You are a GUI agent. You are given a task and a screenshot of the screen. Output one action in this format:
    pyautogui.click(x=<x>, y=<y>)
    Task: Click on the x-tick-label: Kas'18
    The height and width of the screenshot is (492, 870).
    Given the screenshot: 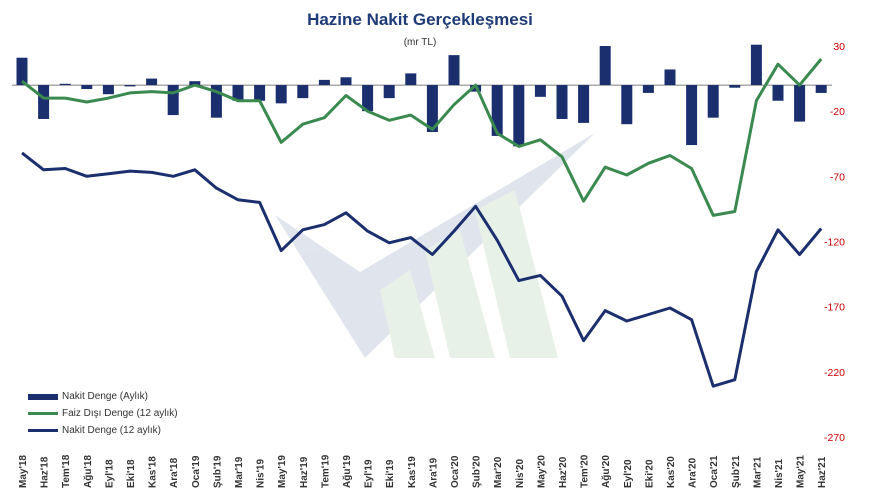 What is the action you would take?
    pyautogui.click(x=153, y=472)
    